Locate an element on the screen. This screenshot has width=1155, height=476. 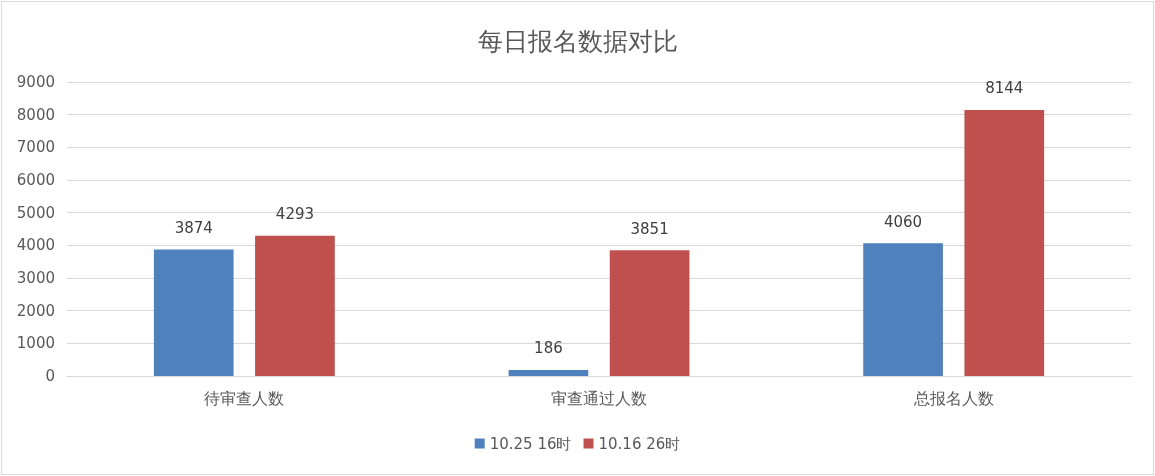
y-tick-label: 0 is located at coordinates (50, 376).